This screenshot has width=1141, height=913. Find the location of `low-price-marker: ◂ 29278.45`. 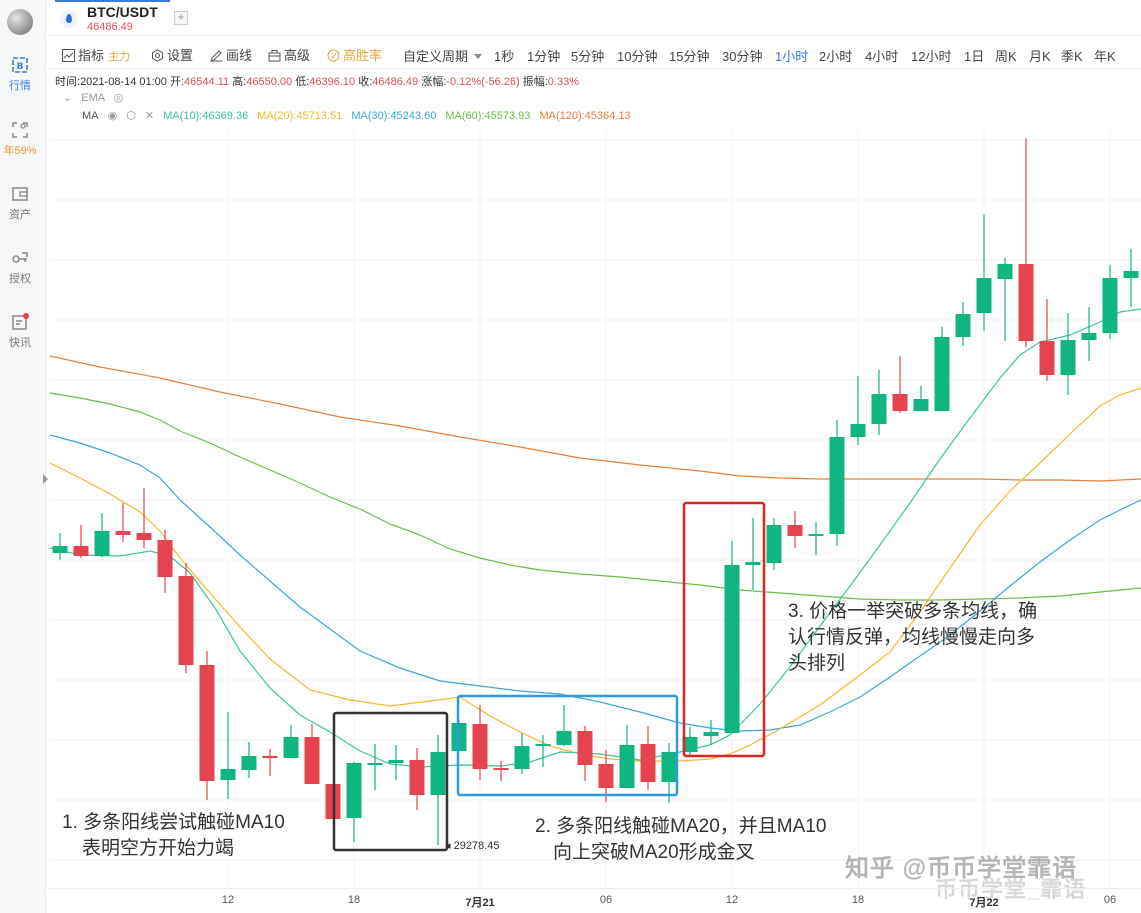

low-price-marker: ◂ 29278.45 is located at coordinates (472, 846).